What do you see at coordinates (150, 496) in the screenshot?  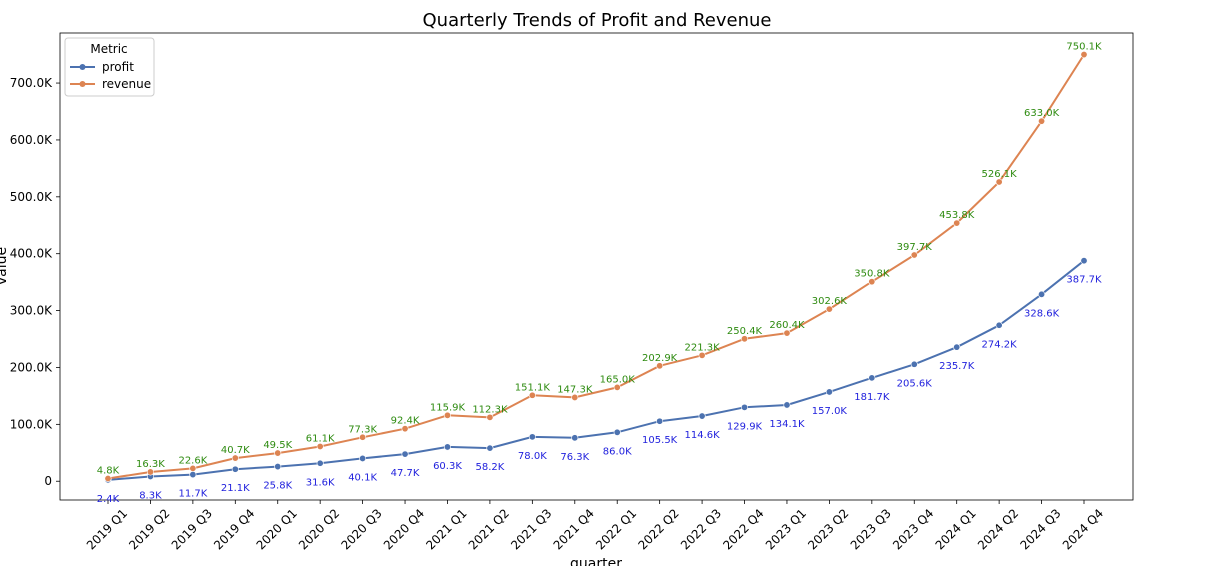 I see `data-label-profit: 8.3K` at bounding box center [150, 496].